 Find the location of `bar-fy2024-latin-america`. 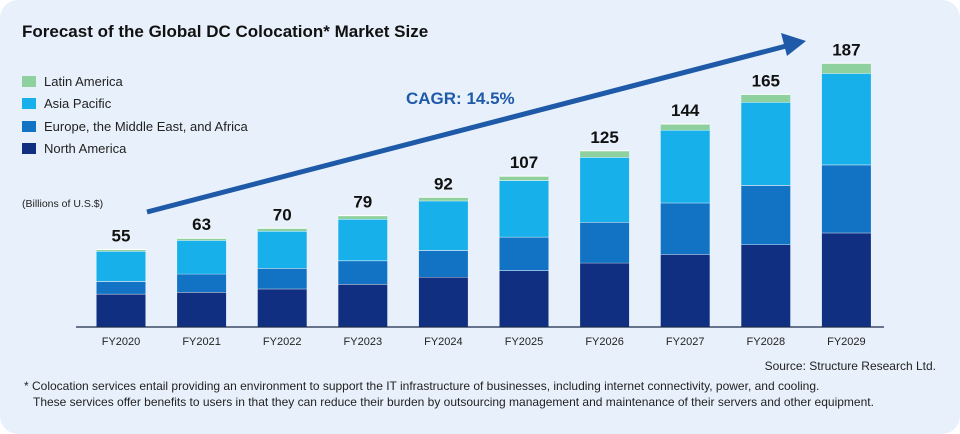

bar-fy2024-latin-america is located at coordinates (443, 199).